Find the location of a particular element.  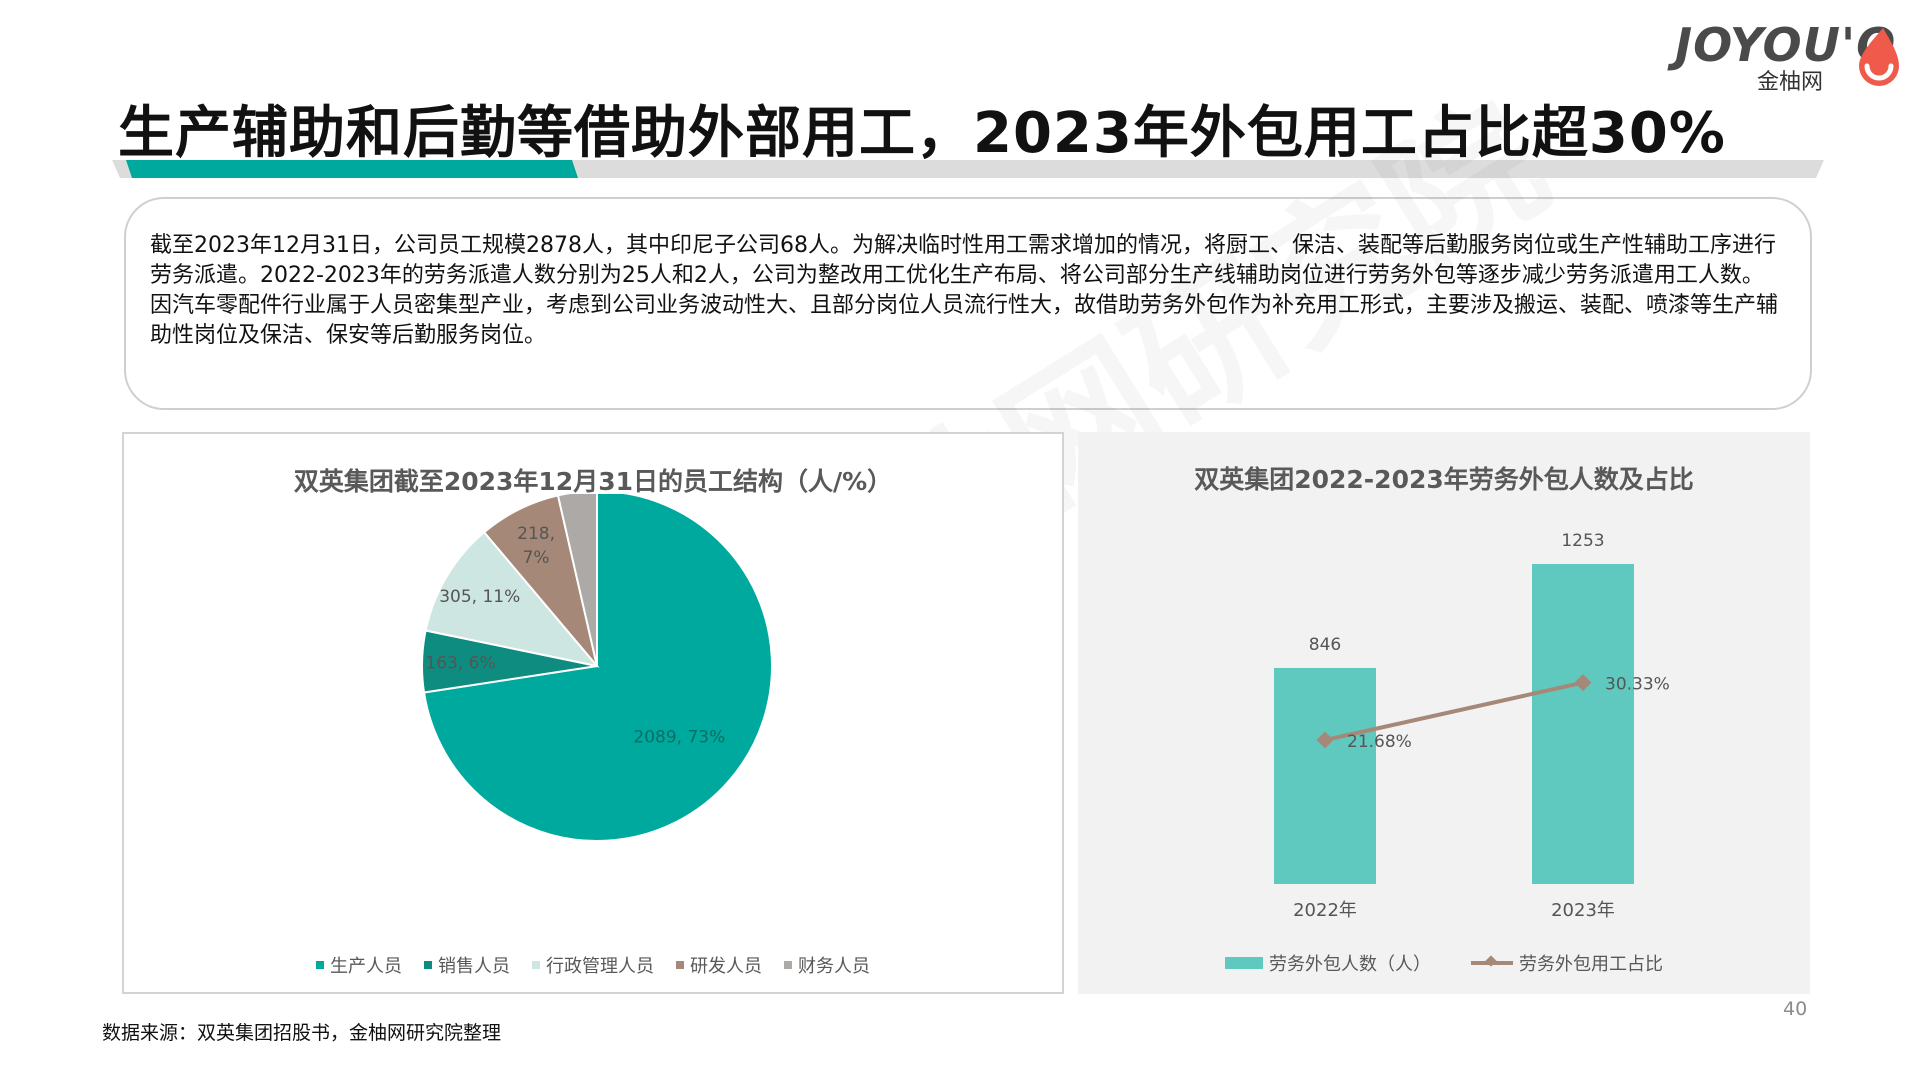

bar-line-chart: 846 2022年 1253 2023年 21.68% 30.33% is located at coordinates (1472, 726).